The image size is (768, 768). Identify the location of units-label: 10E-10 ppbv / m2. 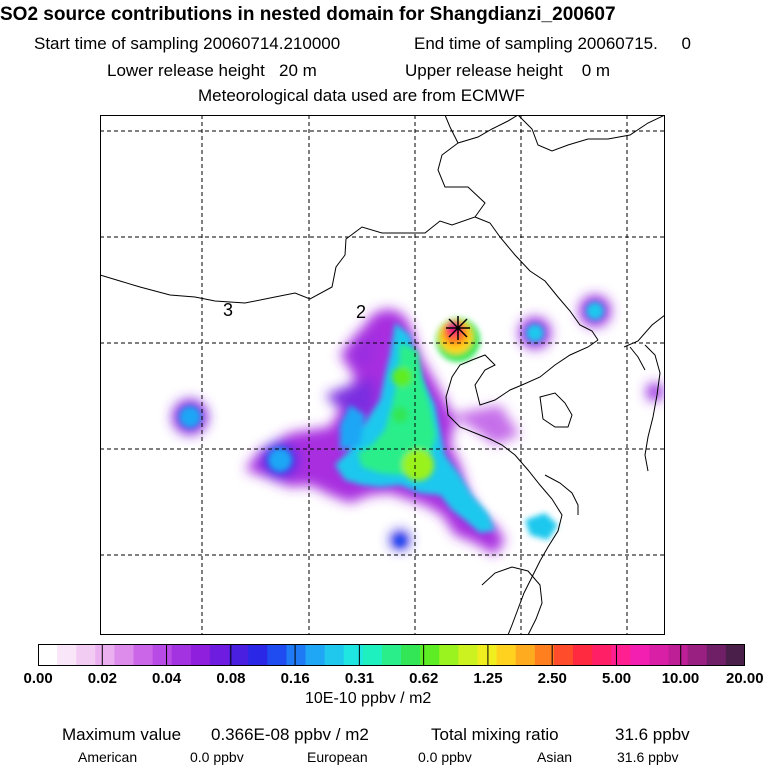
(368, 698).